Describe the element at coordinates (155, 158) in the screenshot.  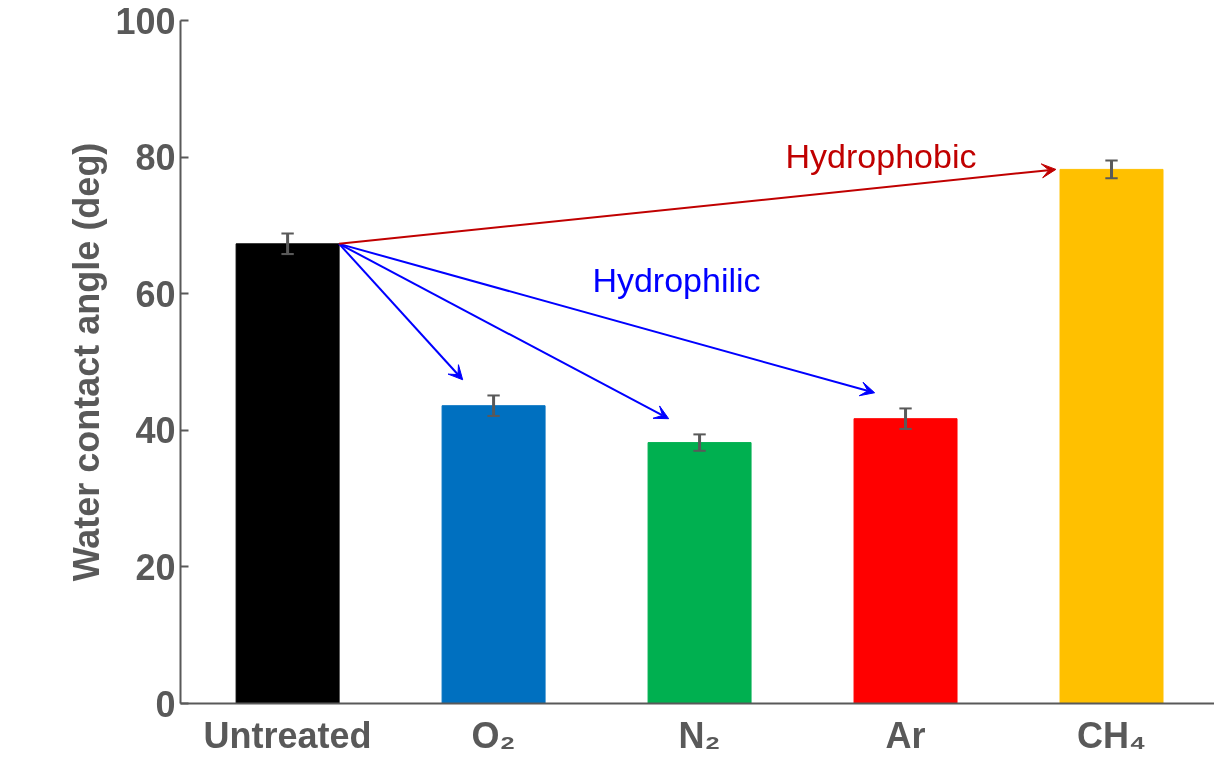
I see `y-tick-label: 80` at that location.